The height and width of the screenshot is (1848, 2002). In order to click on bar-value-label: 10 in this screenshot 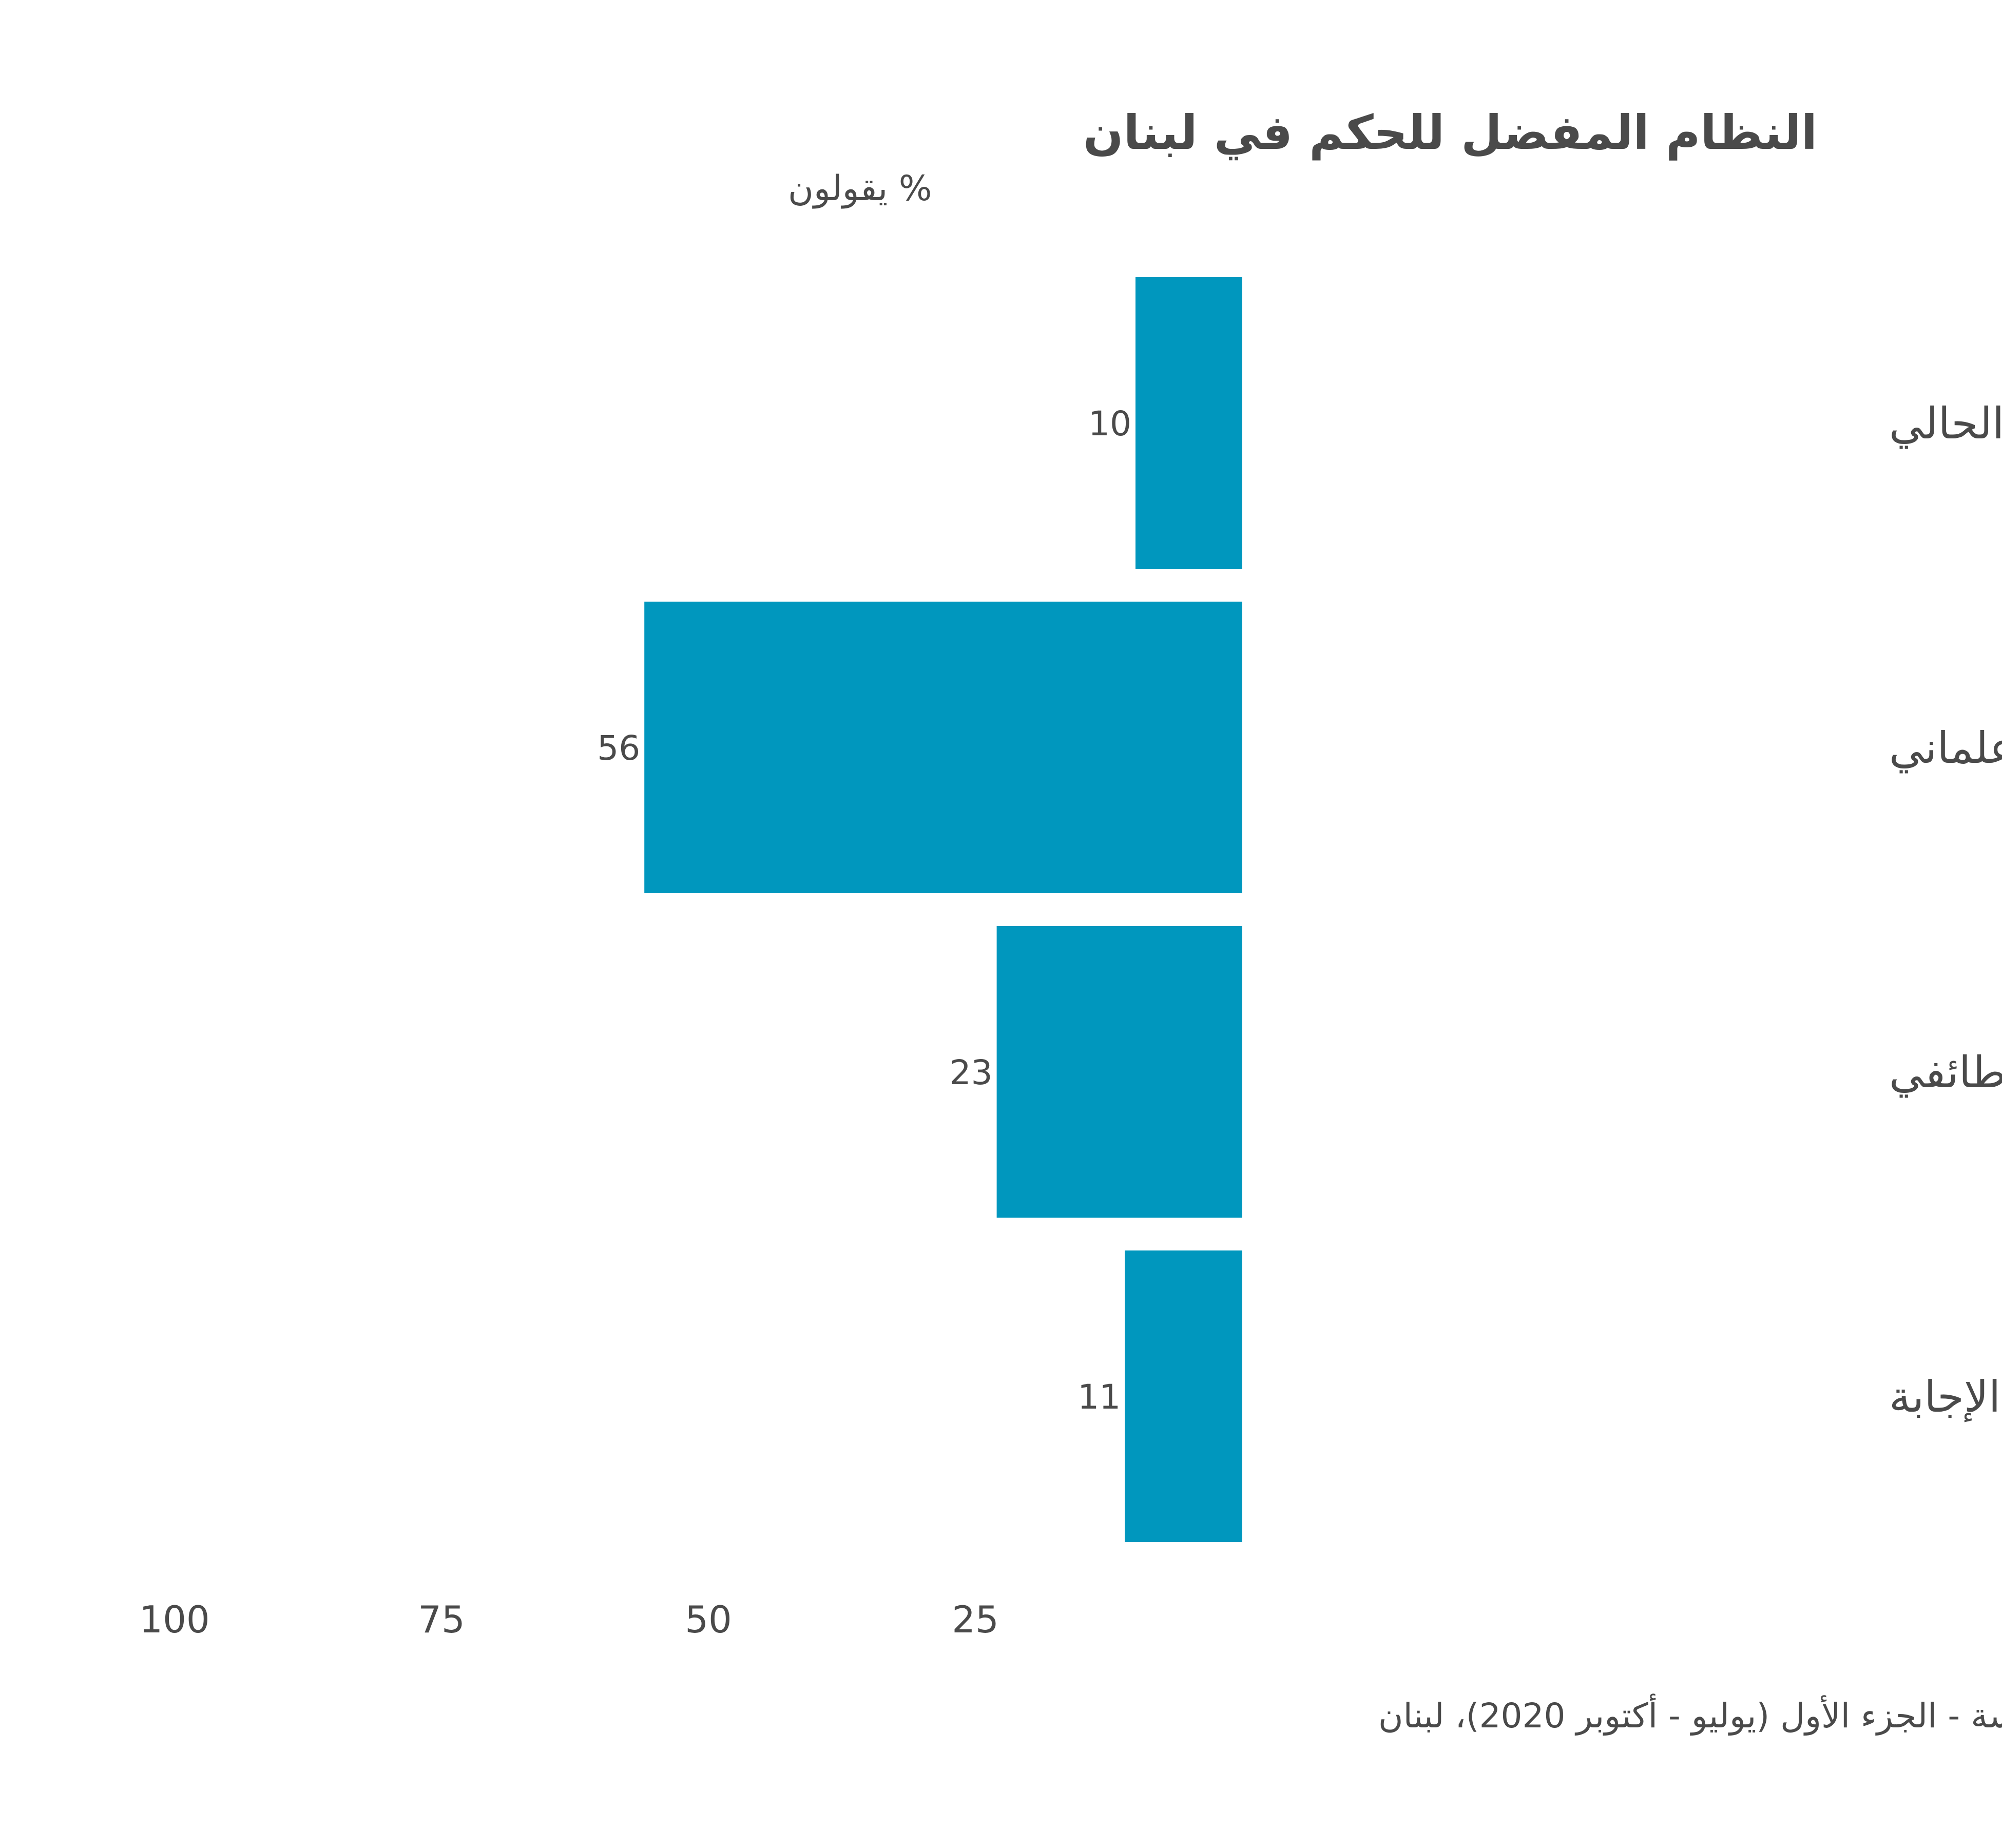, I will do `click(1109, 424)`.